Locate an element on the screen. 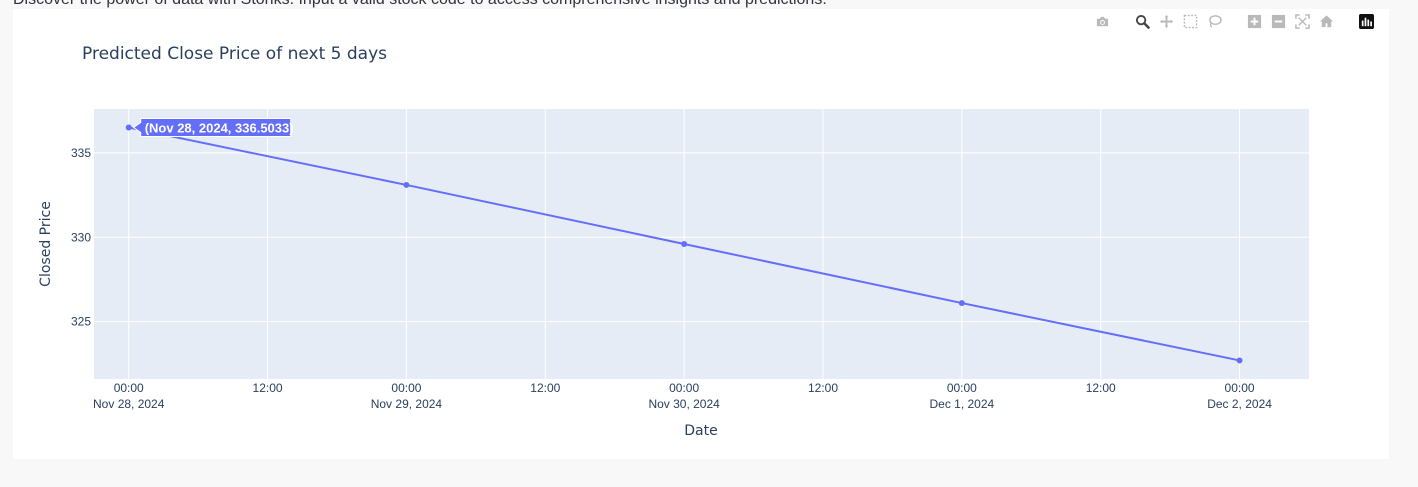 This screenshot has height=487, width=1418. box-select-icon is located at coordinates (1190, 21).